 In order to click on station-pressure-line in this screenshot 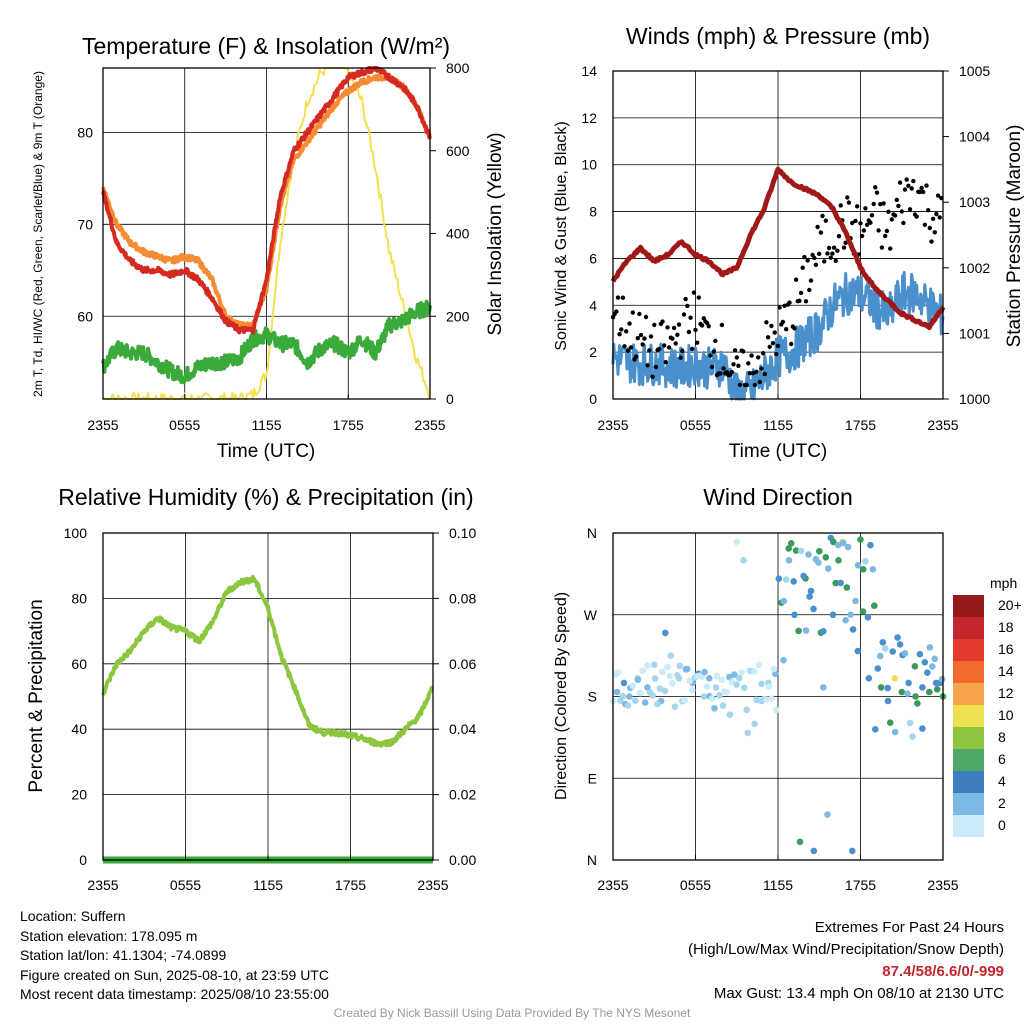, I will do `click(778, 248)`.